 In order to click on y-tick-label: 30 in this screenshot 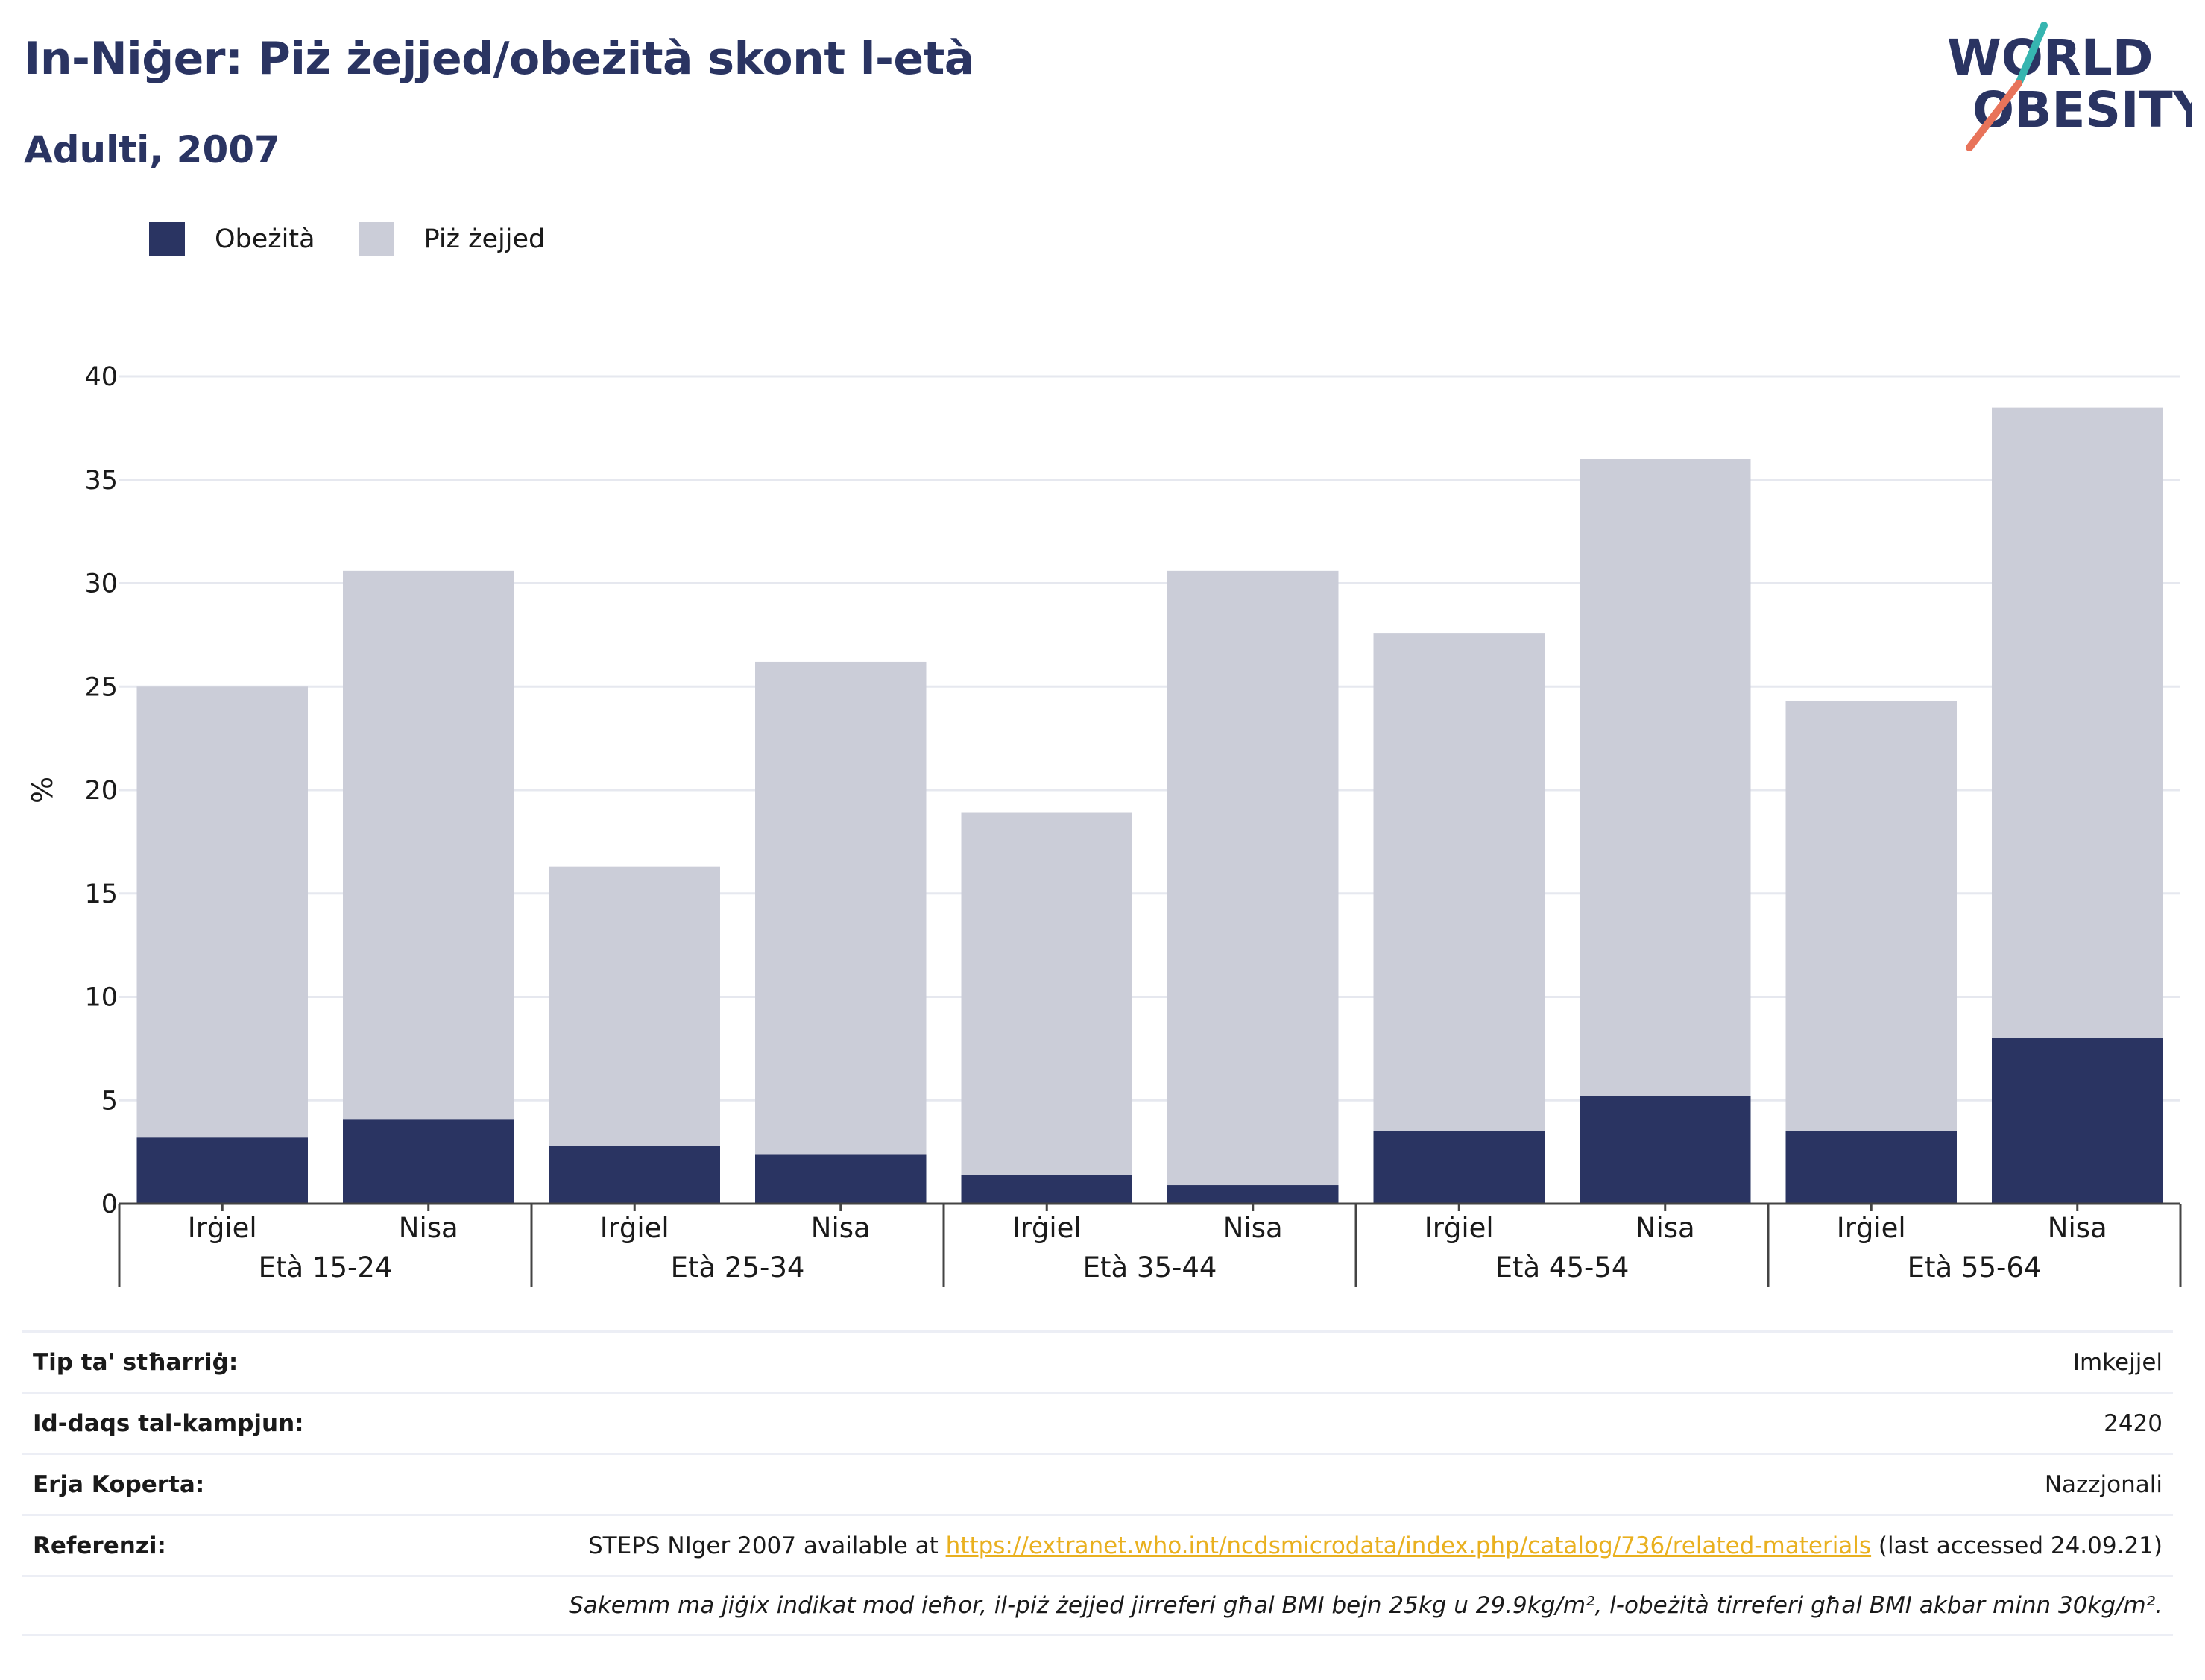, I will do `click(101, 584)`.